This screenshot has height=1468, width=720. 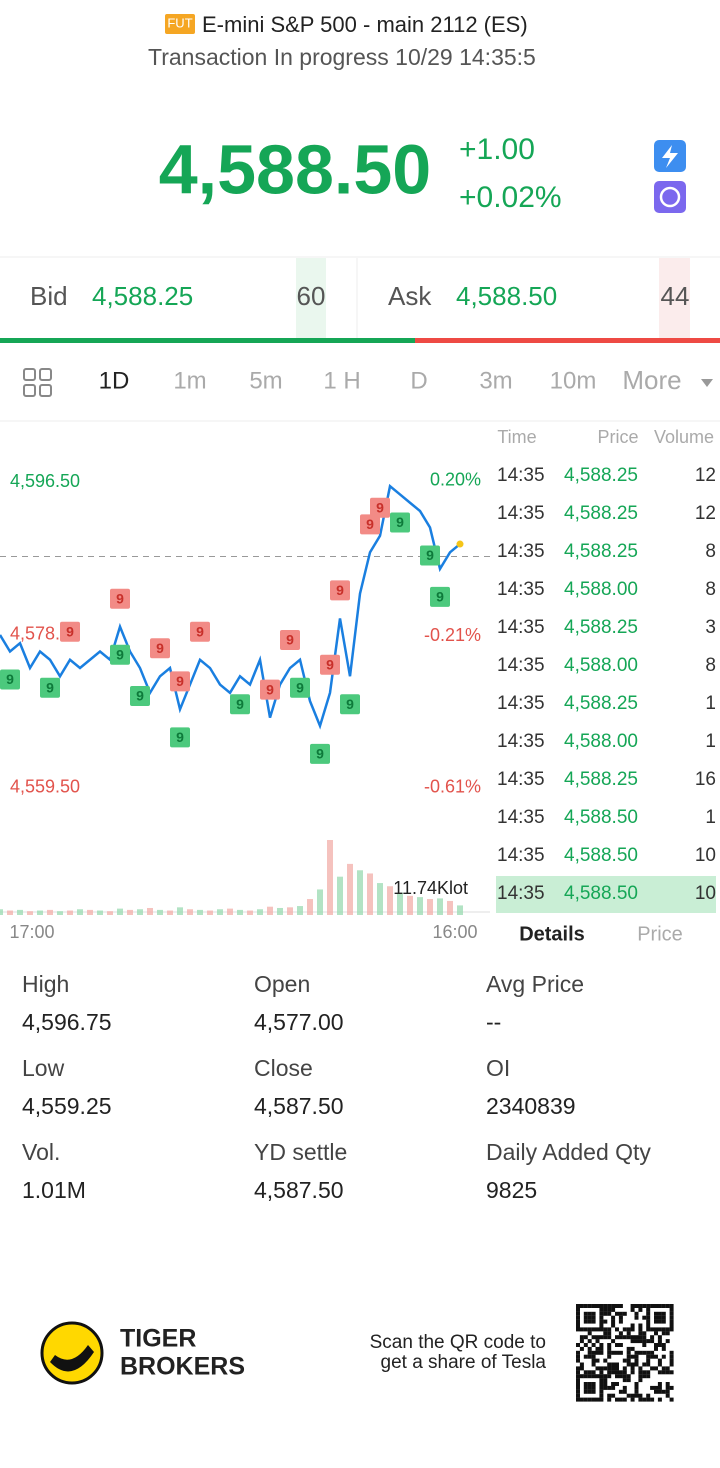 I want to click on y2-tick-label: -0.21%, so click(x=452, y=635).